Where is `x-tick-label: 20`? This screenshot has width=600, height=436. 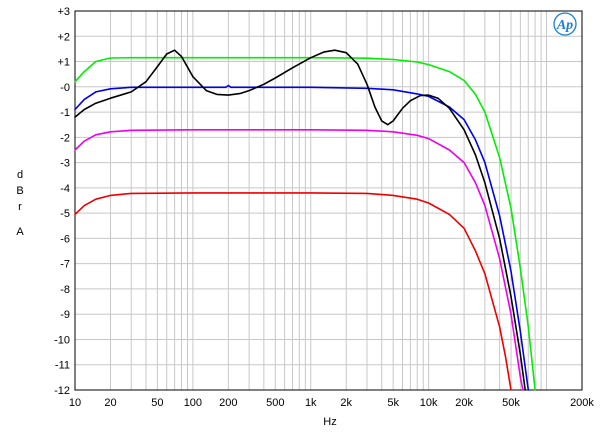
x-tick-label: 20 is located at coordinates (110, 403).